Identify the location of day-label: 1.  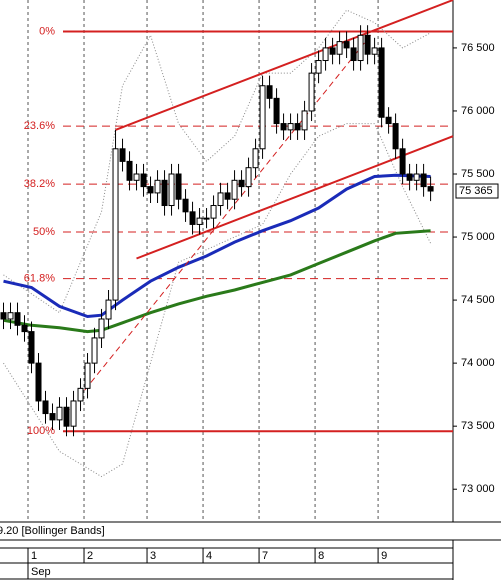
(34, 556).